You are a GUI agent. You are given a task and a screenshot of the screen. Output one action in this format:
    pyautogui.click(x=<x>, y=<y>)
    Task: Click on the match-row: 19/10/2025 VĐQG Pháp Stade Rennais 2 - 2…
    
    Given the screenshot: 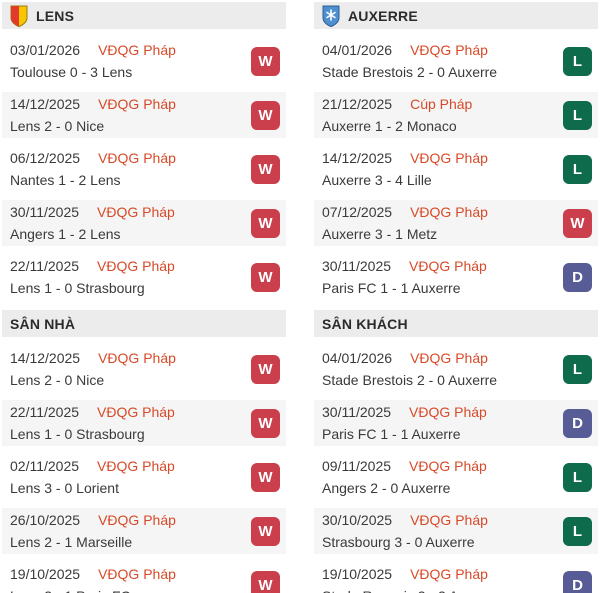 What is the action you would take?
    pyautogui.click(x=456, y=575)
    